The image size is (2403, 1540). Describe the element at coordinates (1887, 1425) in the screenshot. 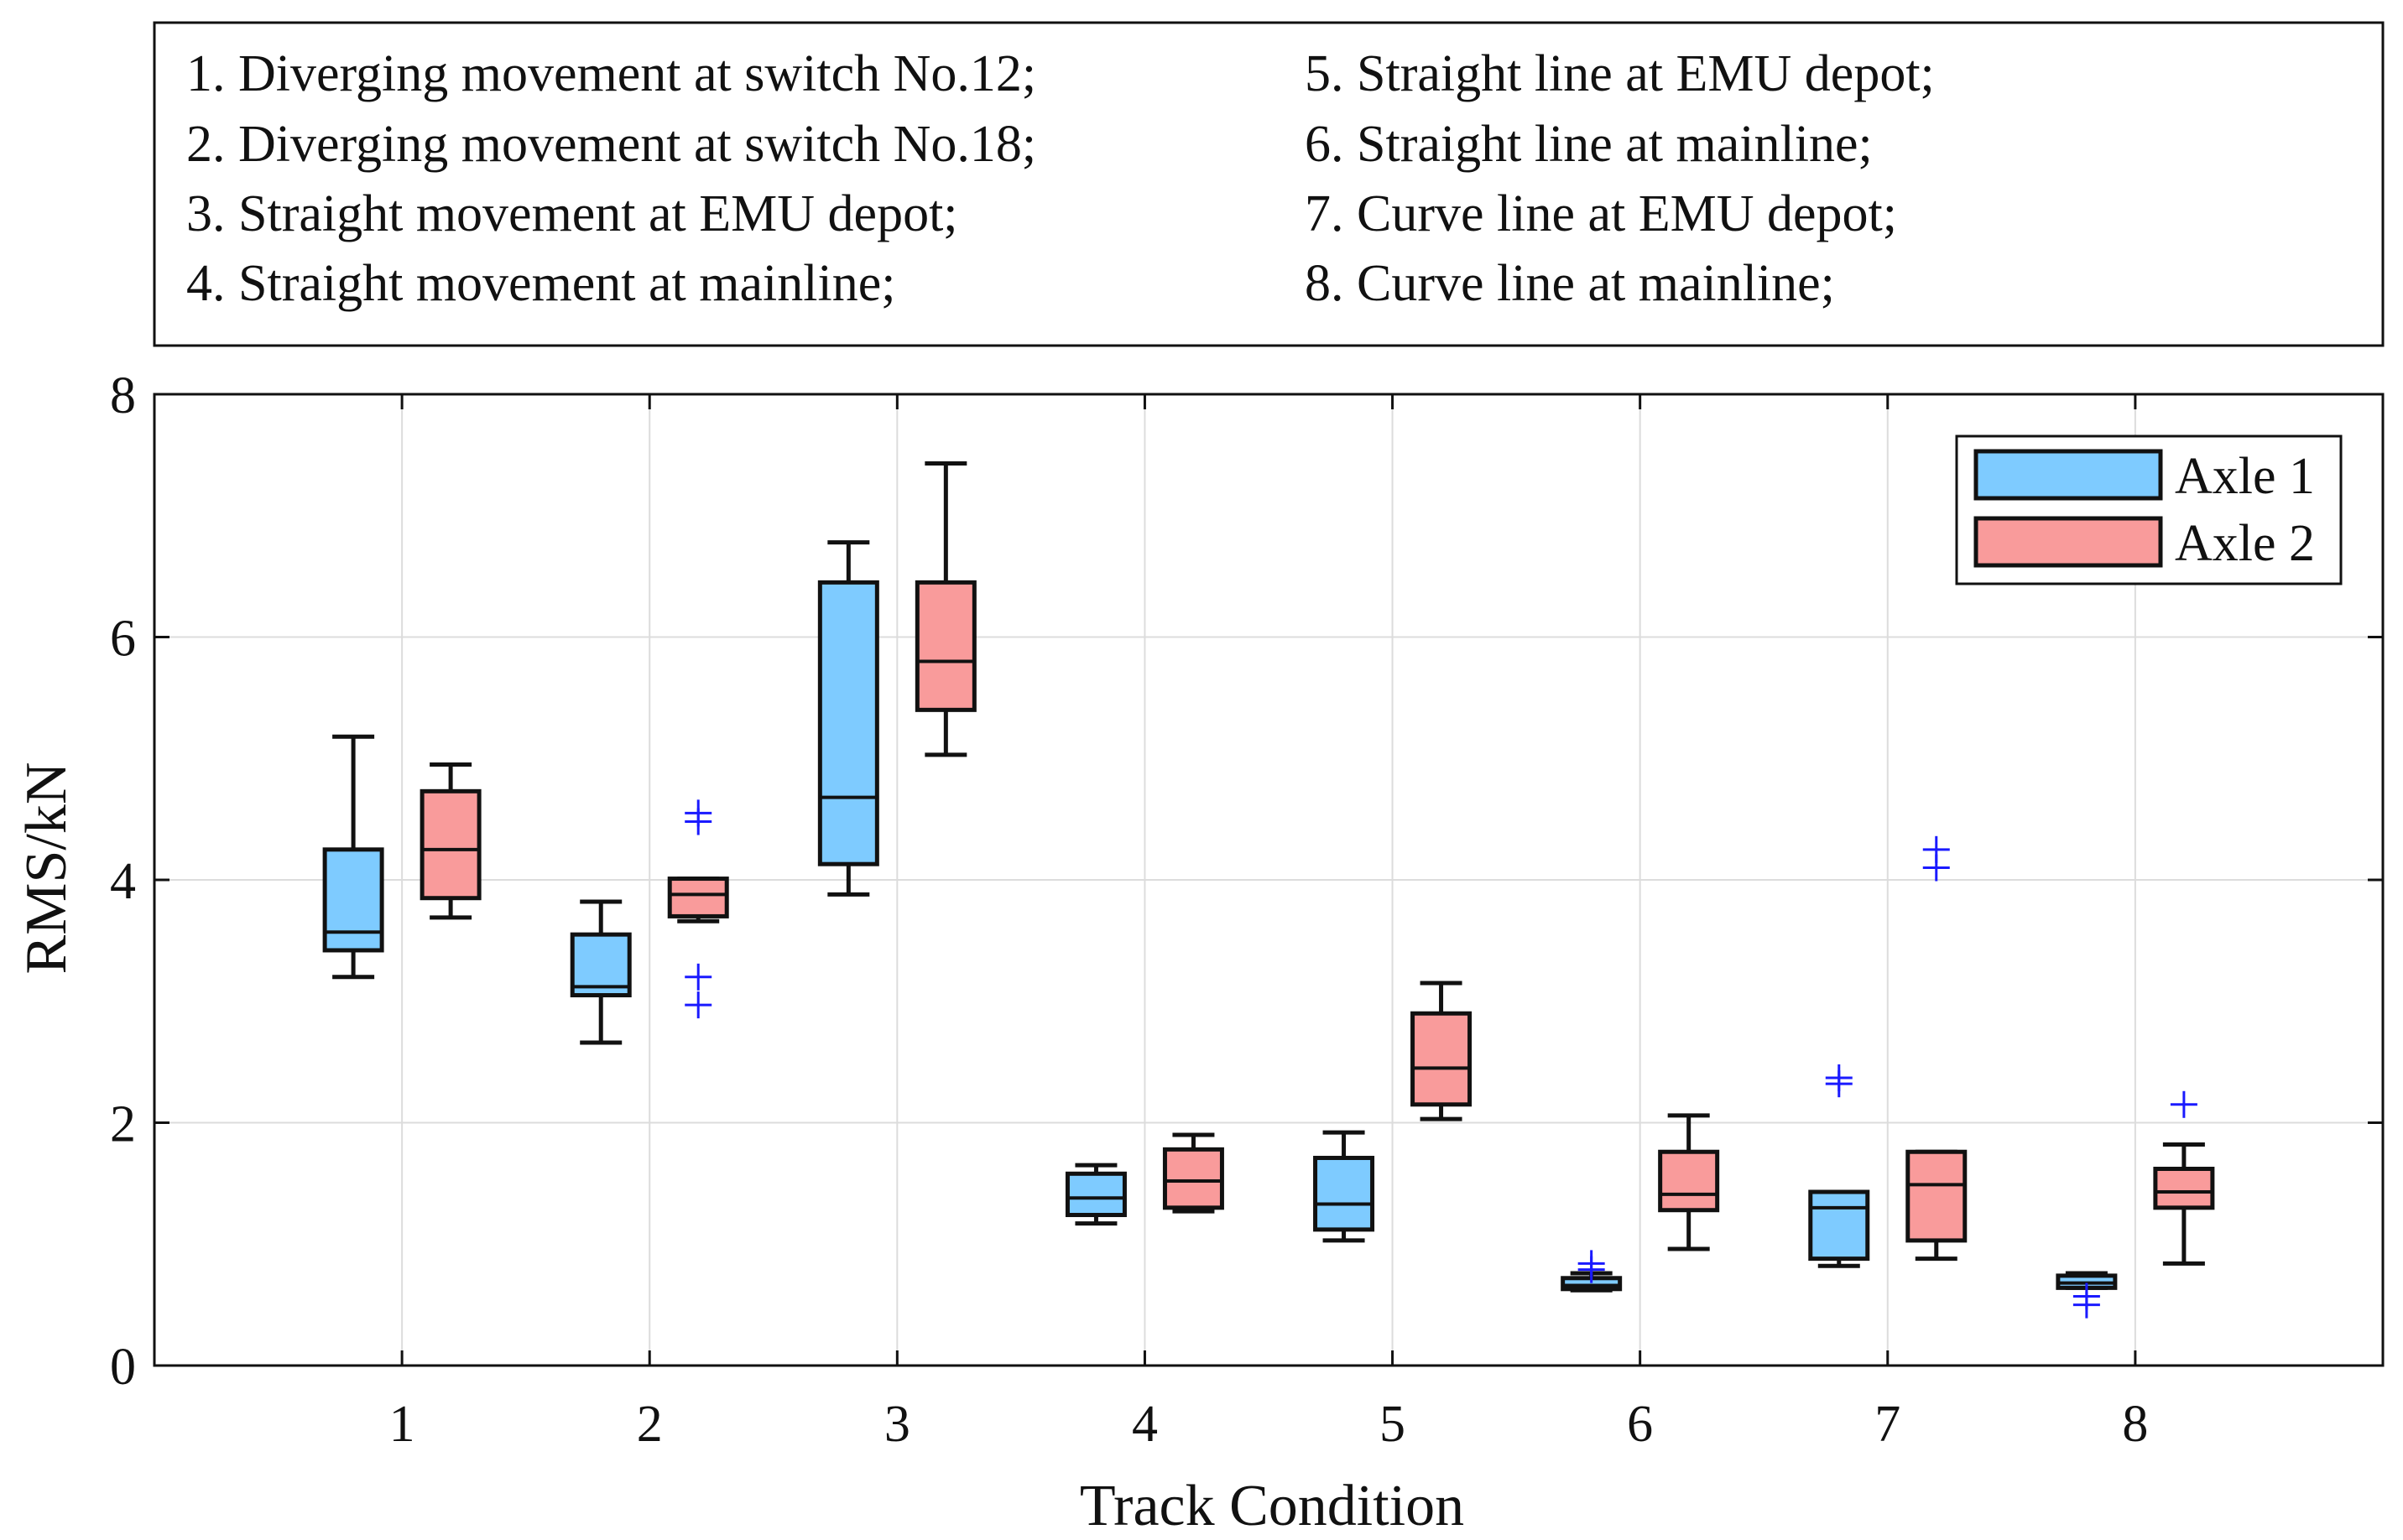

I see `x-tick-label-7: 7` at that location.